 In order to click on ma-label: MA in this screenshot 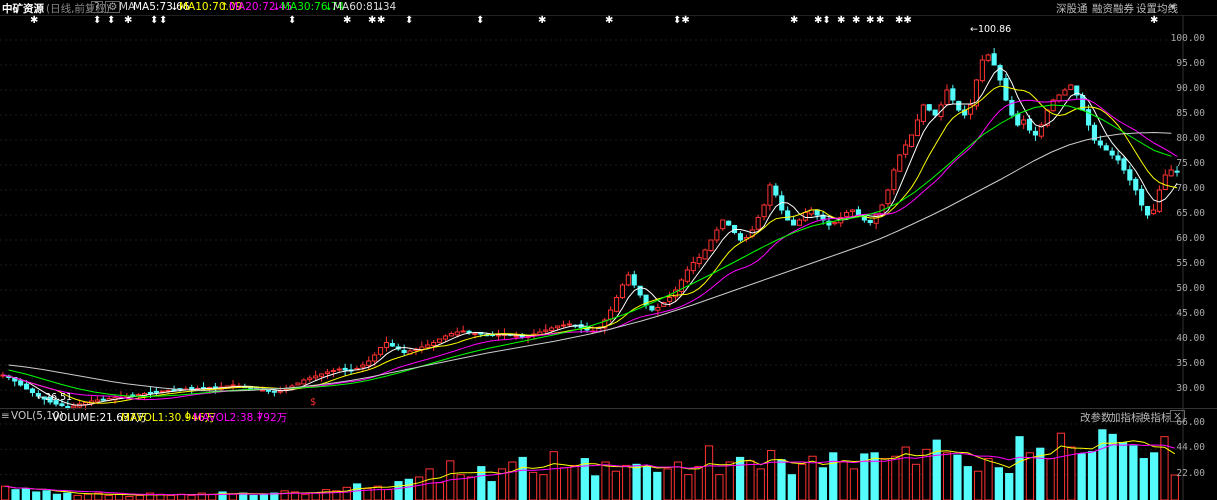, I will do `click(127, 7)`.